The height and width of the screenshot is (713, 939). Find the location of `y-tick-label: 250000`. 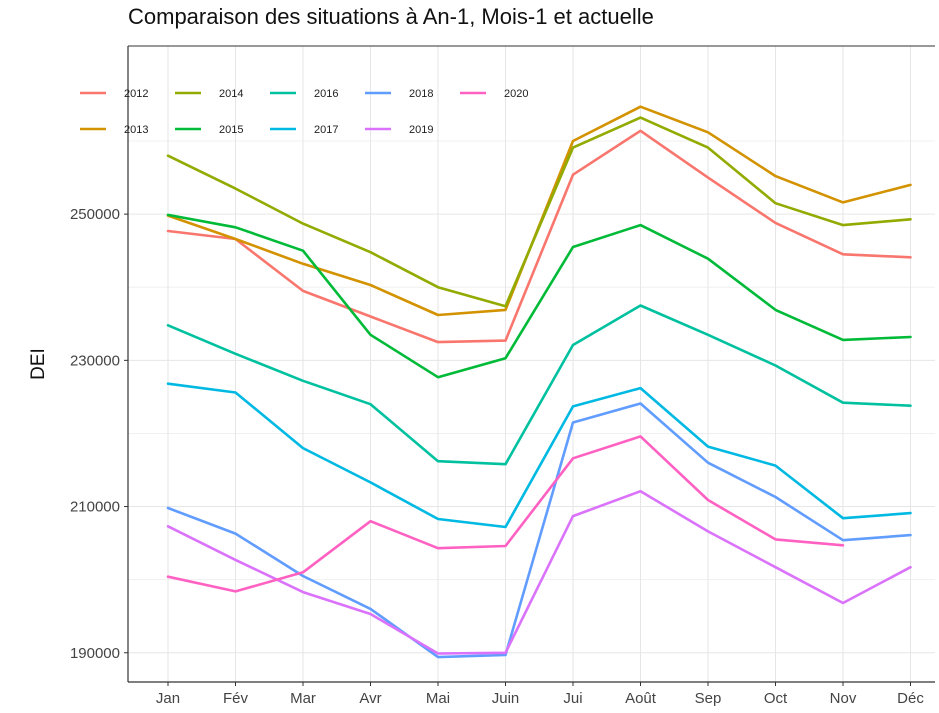

y-tick-label: 250000 is located at coordinates (95, 214).